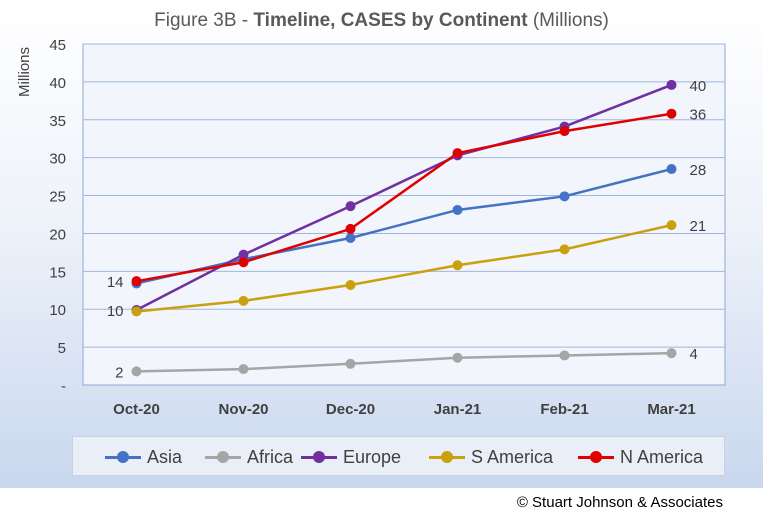  What do you see at coordinates (662, 456) in the screenshot?
I see `legend-label: N America` at bounding box center [662, 456].